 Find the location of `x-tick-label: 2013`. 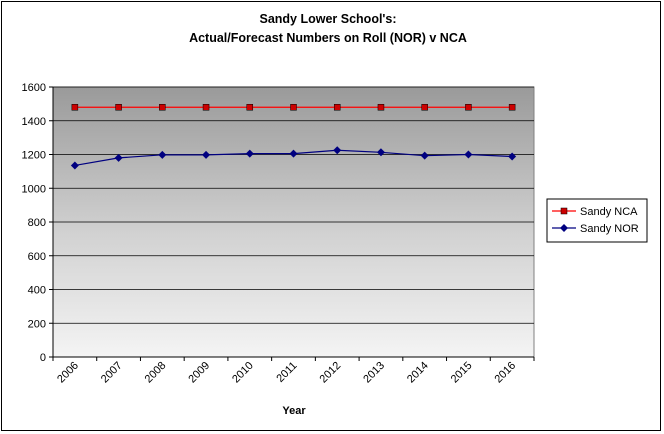

x-tick-label: 2013 is located at coordinates (374, 373).